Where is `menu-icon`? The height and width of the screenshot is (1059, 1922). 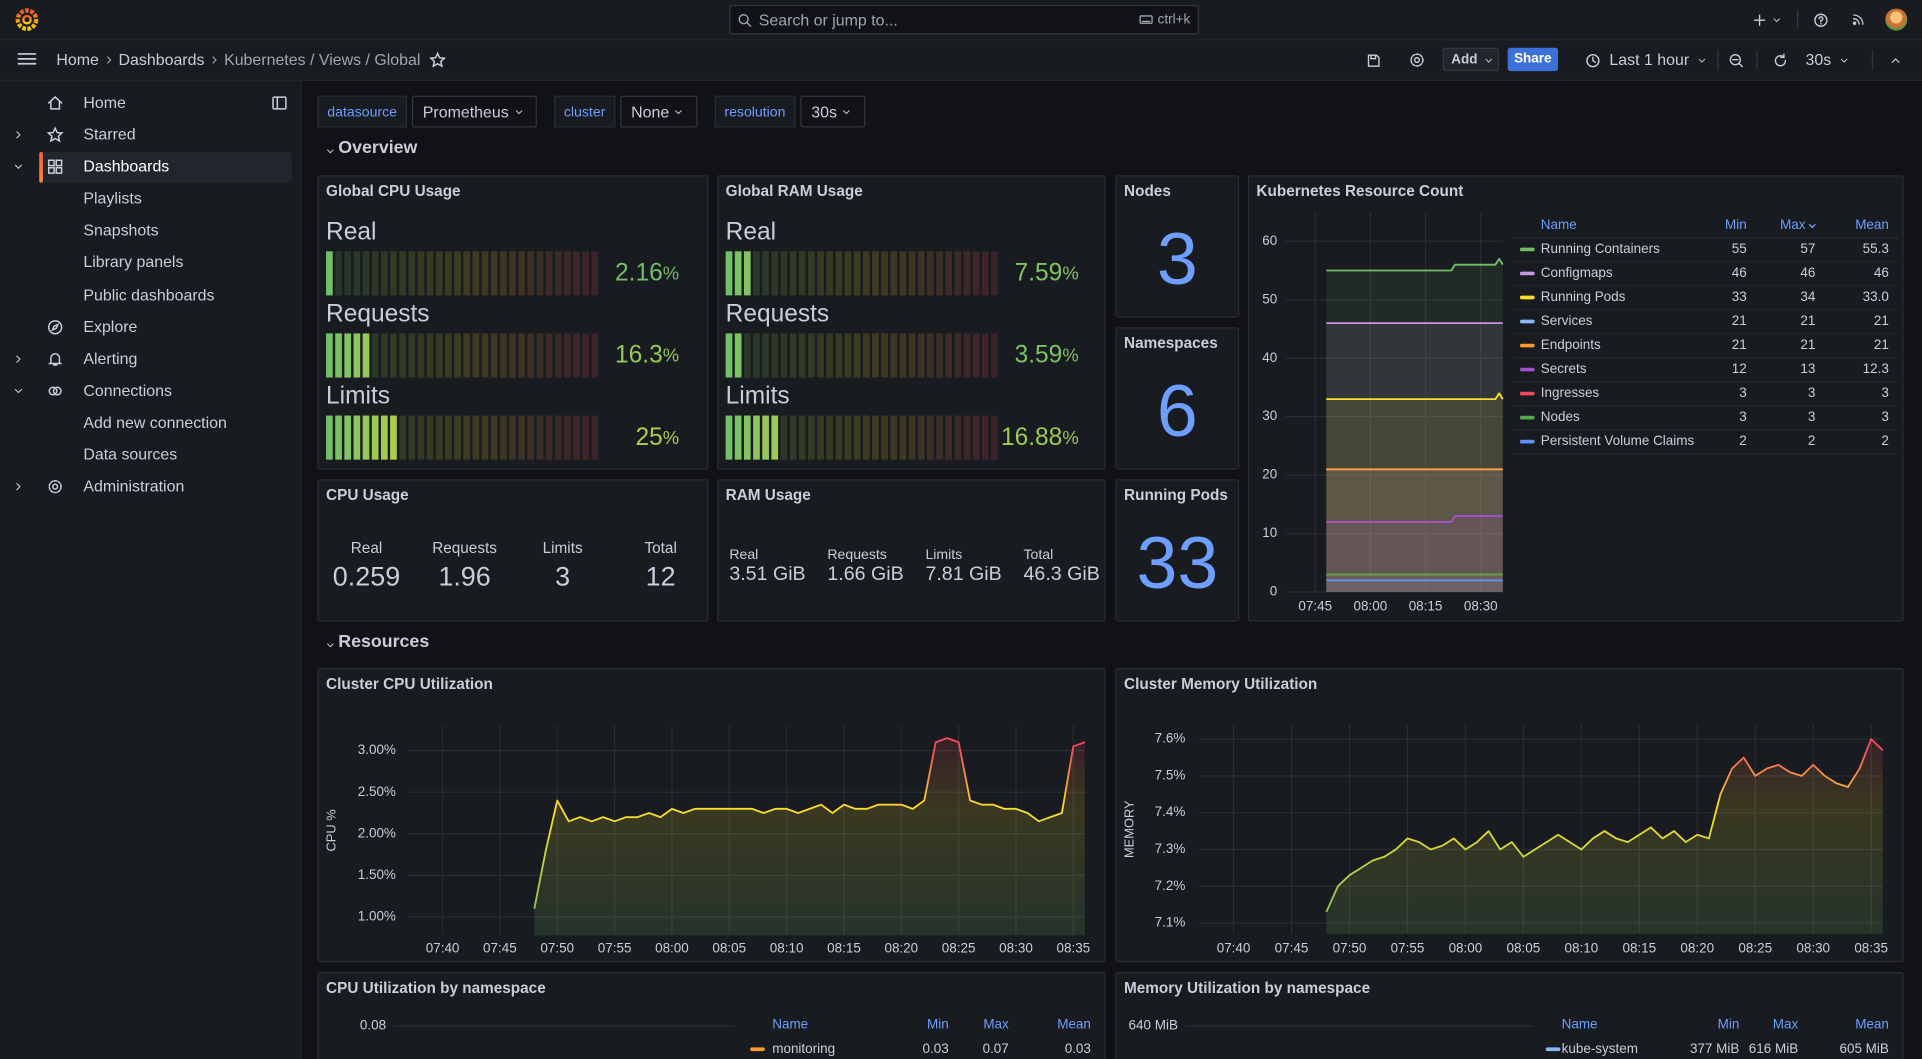 menu-icon is located at coordinates (27, 59).